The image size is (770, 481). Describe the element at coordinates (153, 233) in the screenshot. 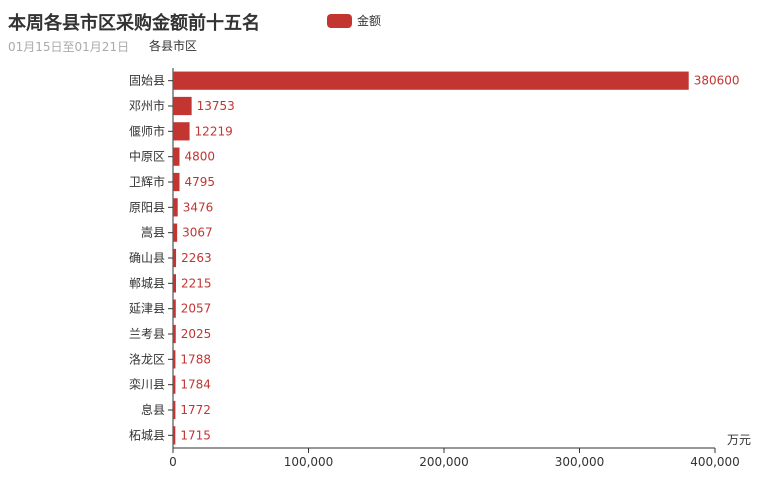

I see `category-label: 嵩县` at that location.